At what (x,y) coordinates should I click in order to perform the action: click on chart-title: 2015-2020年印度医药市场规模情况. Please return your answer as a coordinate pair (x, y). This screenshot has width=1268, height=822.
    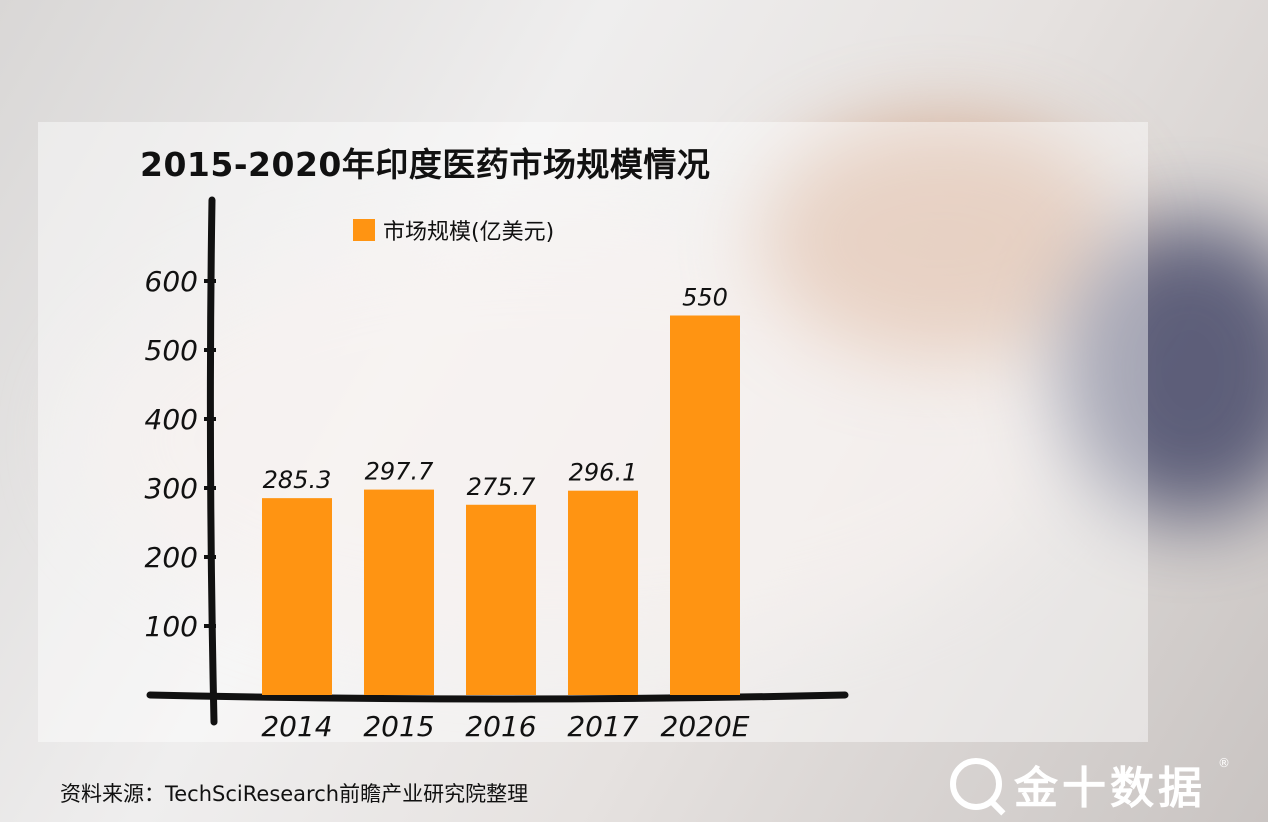
    Looking at the image, I should click on (425, 164).